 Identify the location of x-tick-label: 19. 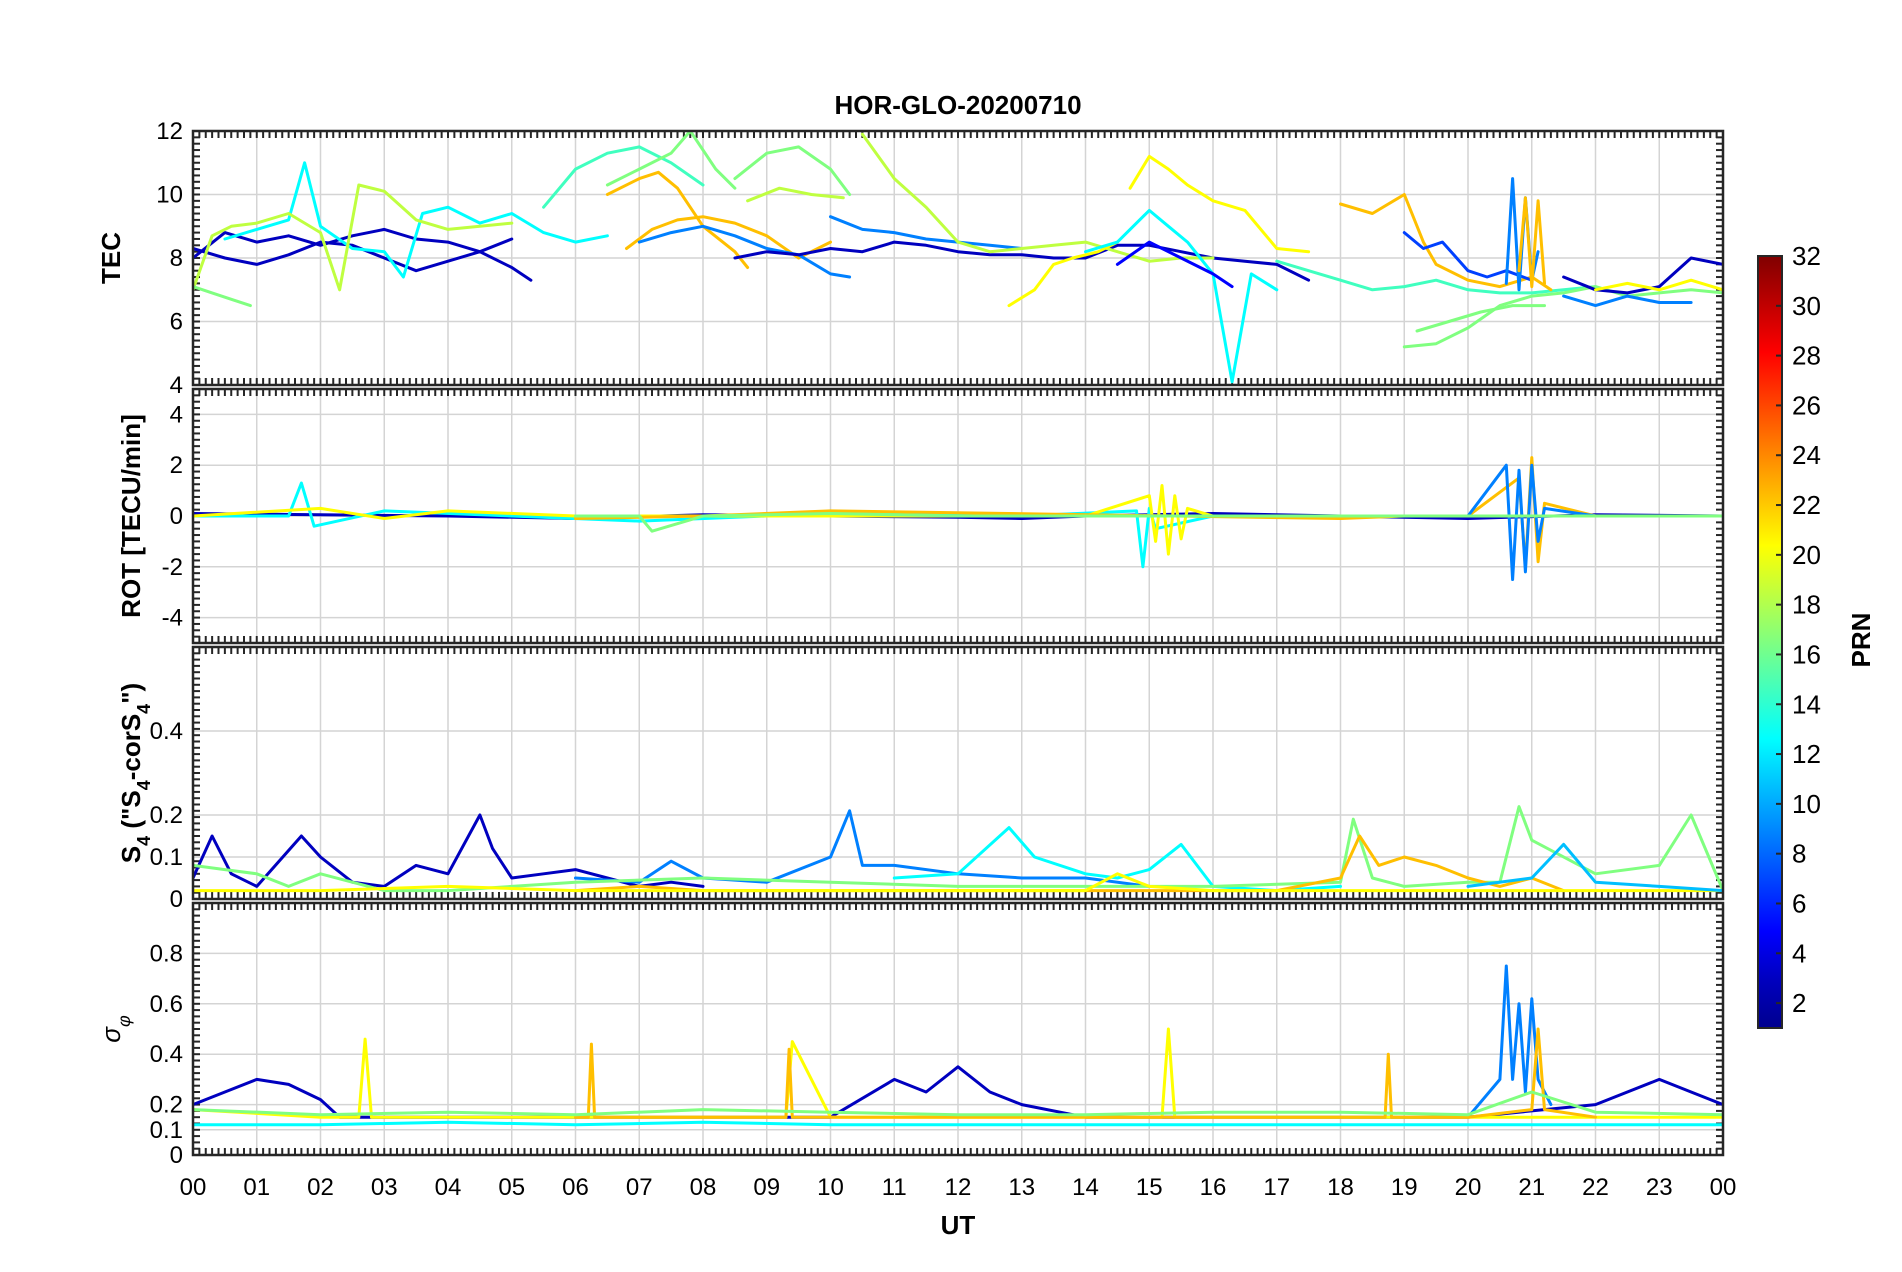
(1404, 1187).